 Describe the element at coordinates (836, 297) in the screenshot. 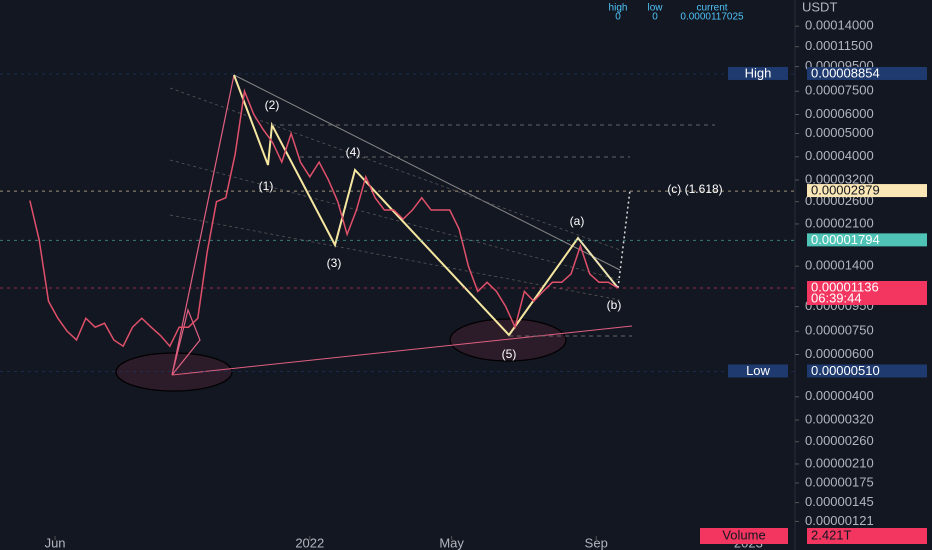

I see `countdown: 06:39:44` at that location.